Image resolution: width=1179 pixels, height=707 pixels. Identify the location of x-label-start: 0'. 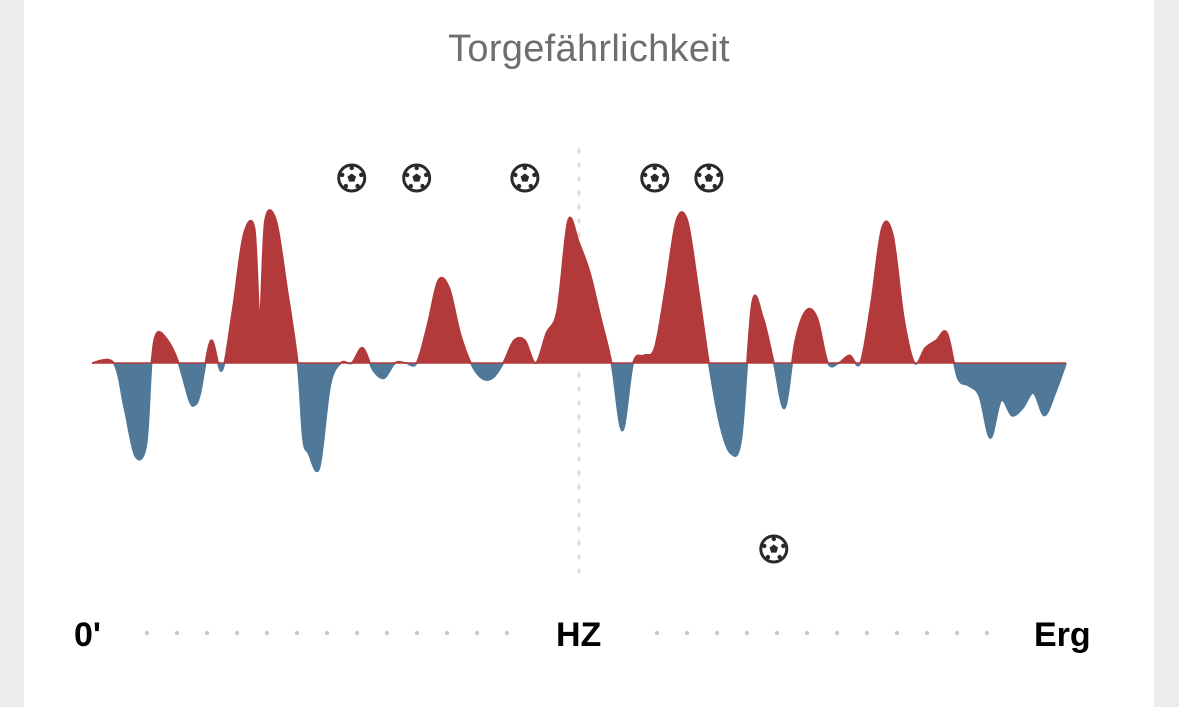
(87, 635).